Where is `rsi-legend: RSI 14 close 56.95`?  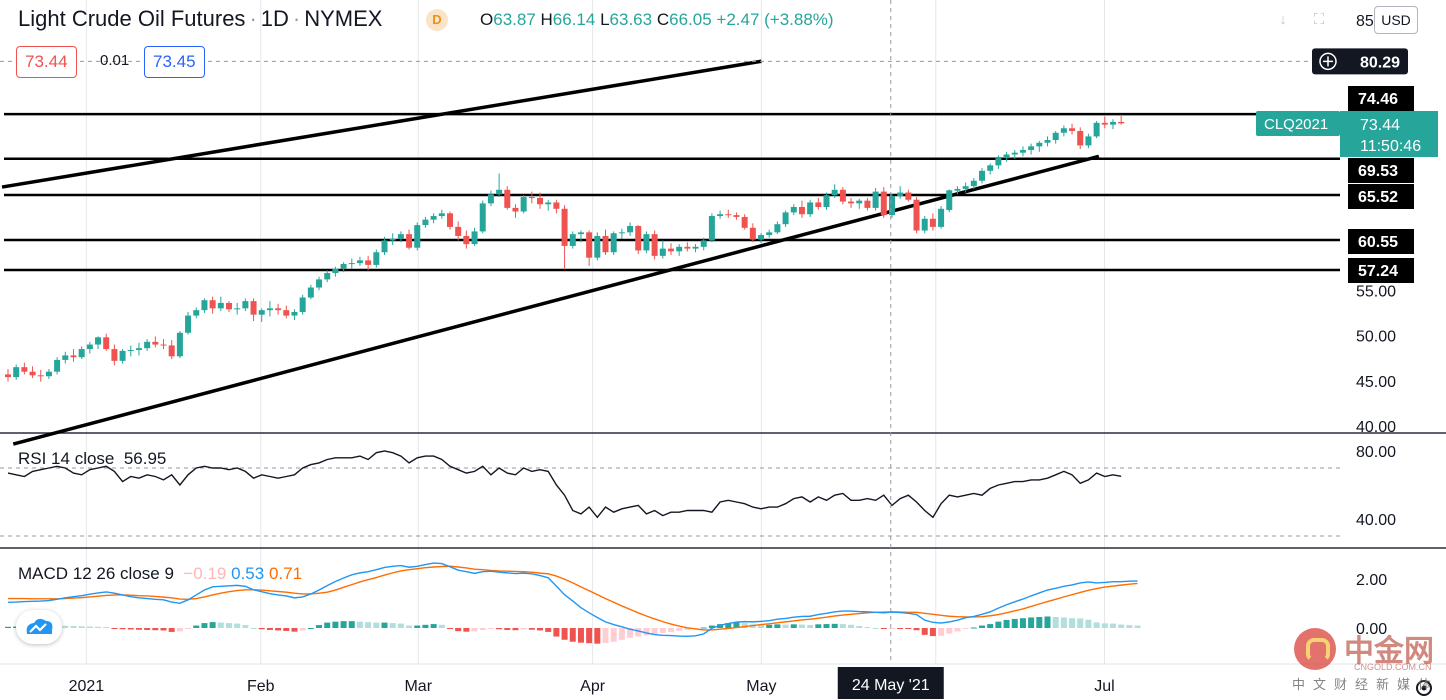 rsi-legend: RSI 14 close 56.95 is located at coordinates (92, 459).